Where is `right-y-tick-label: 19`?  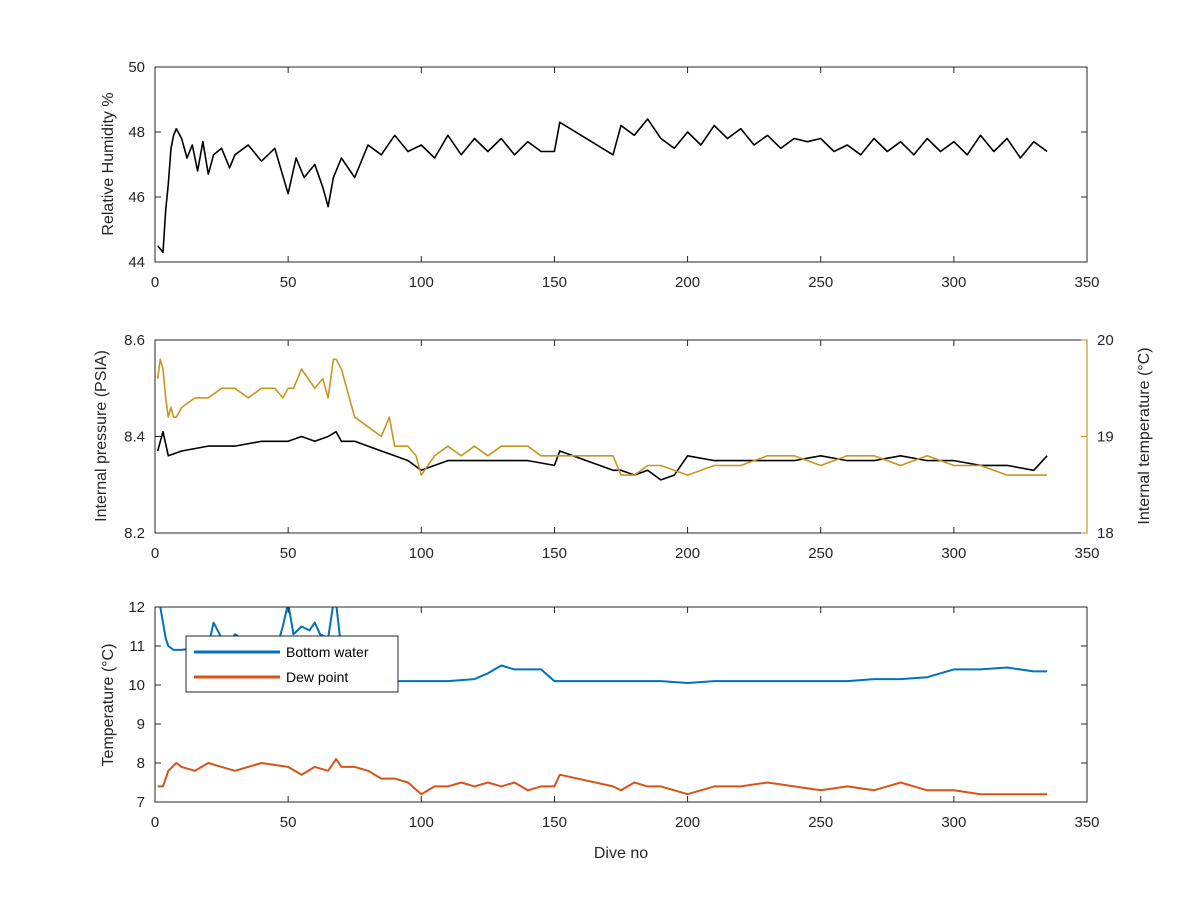
right-y-tick-label: 19 is located at coordinates (1105, 437).